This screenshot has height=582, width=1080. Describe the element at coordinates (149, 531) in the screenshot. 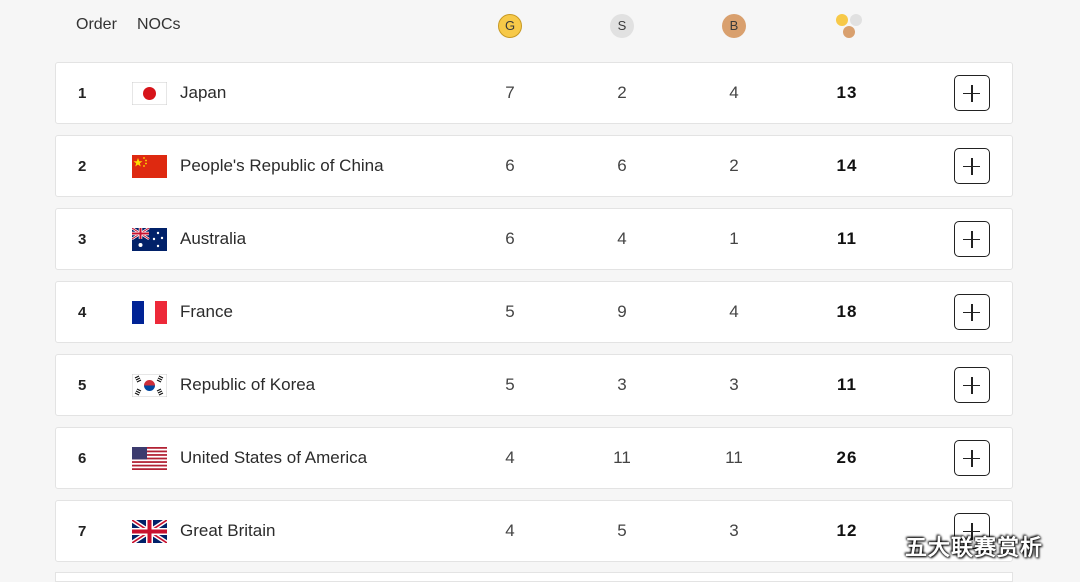

I see `great-britain-flag-icon` at that location.